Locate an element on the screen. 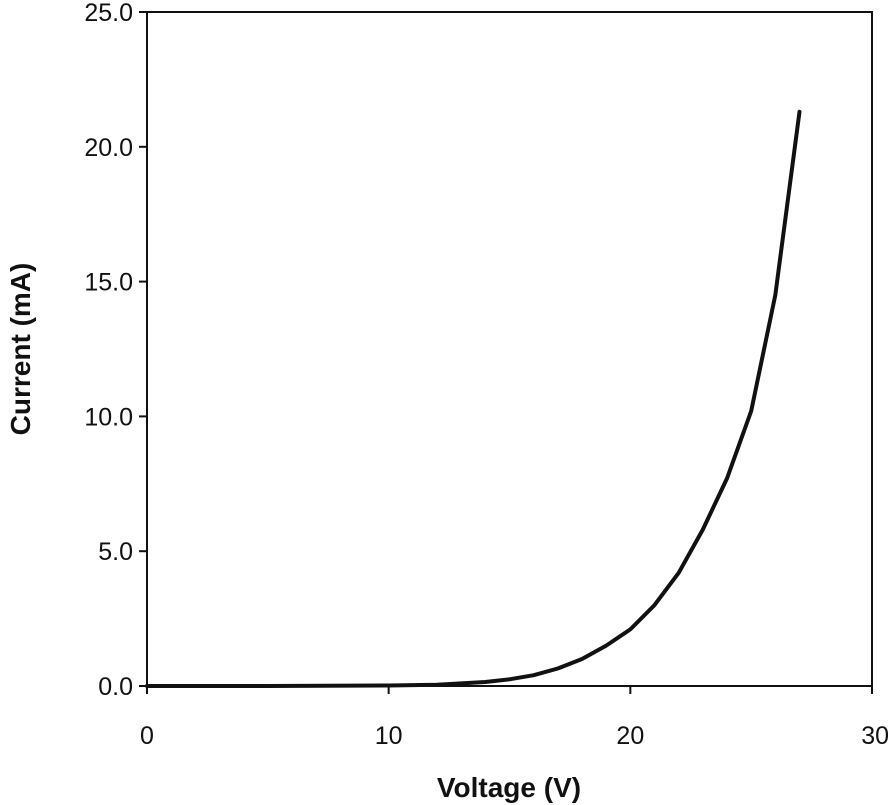 This screenshot has height=805, width=891. x-tick-label: 20 is located at coordinates (630, 736).